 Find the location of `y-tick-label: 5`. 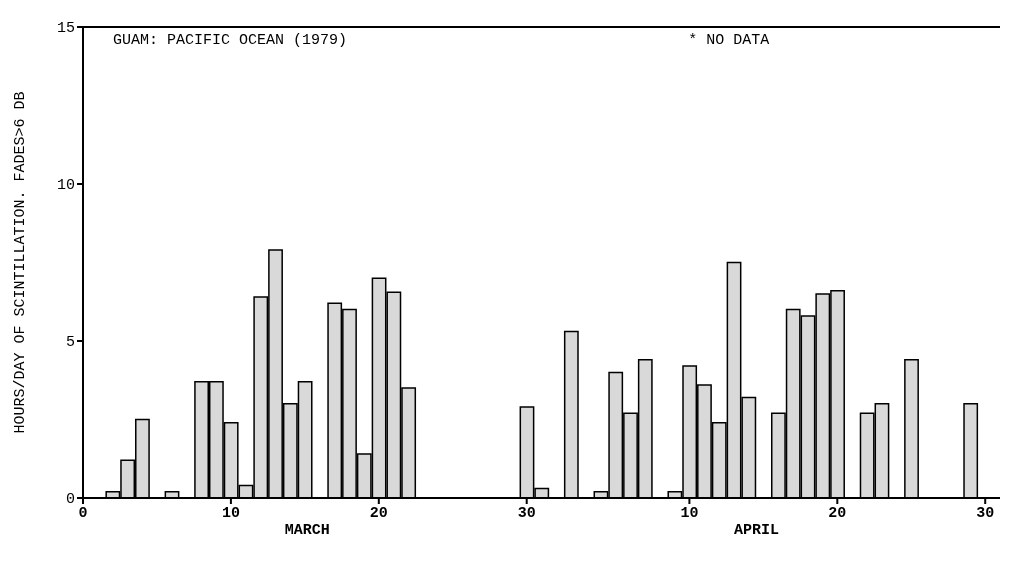

y-tick-label: 5 is located at coordinates (70, 343).